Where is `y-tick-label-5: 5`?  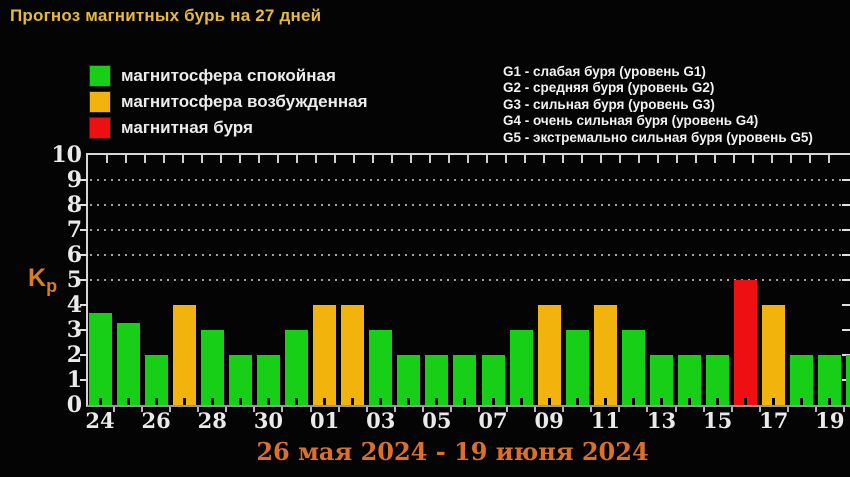 y-tick-label-5: 5 is located at coordinates (74, 280).